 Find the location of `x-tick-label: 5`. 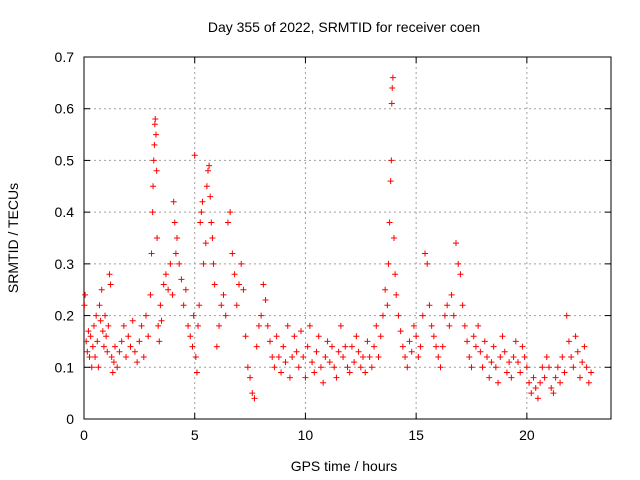

x-tick-label: 5 is located at coordinates (195, 435).